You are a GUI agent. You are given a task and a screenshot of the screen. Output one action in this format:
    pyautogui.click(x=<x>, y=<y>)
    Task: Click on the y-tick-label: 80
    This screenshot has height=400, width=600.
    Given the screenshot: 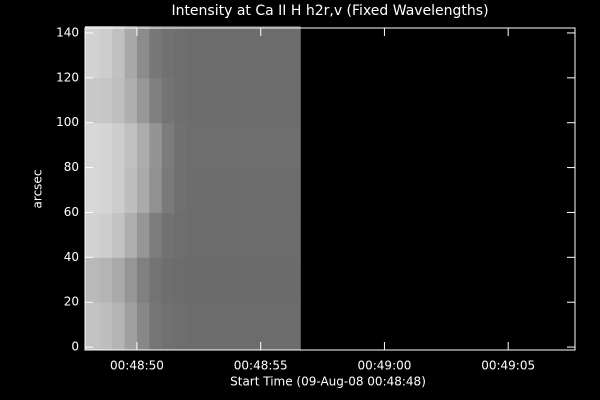 What is the action you would take?
    pyautogui.click(x=71, y=167)
    